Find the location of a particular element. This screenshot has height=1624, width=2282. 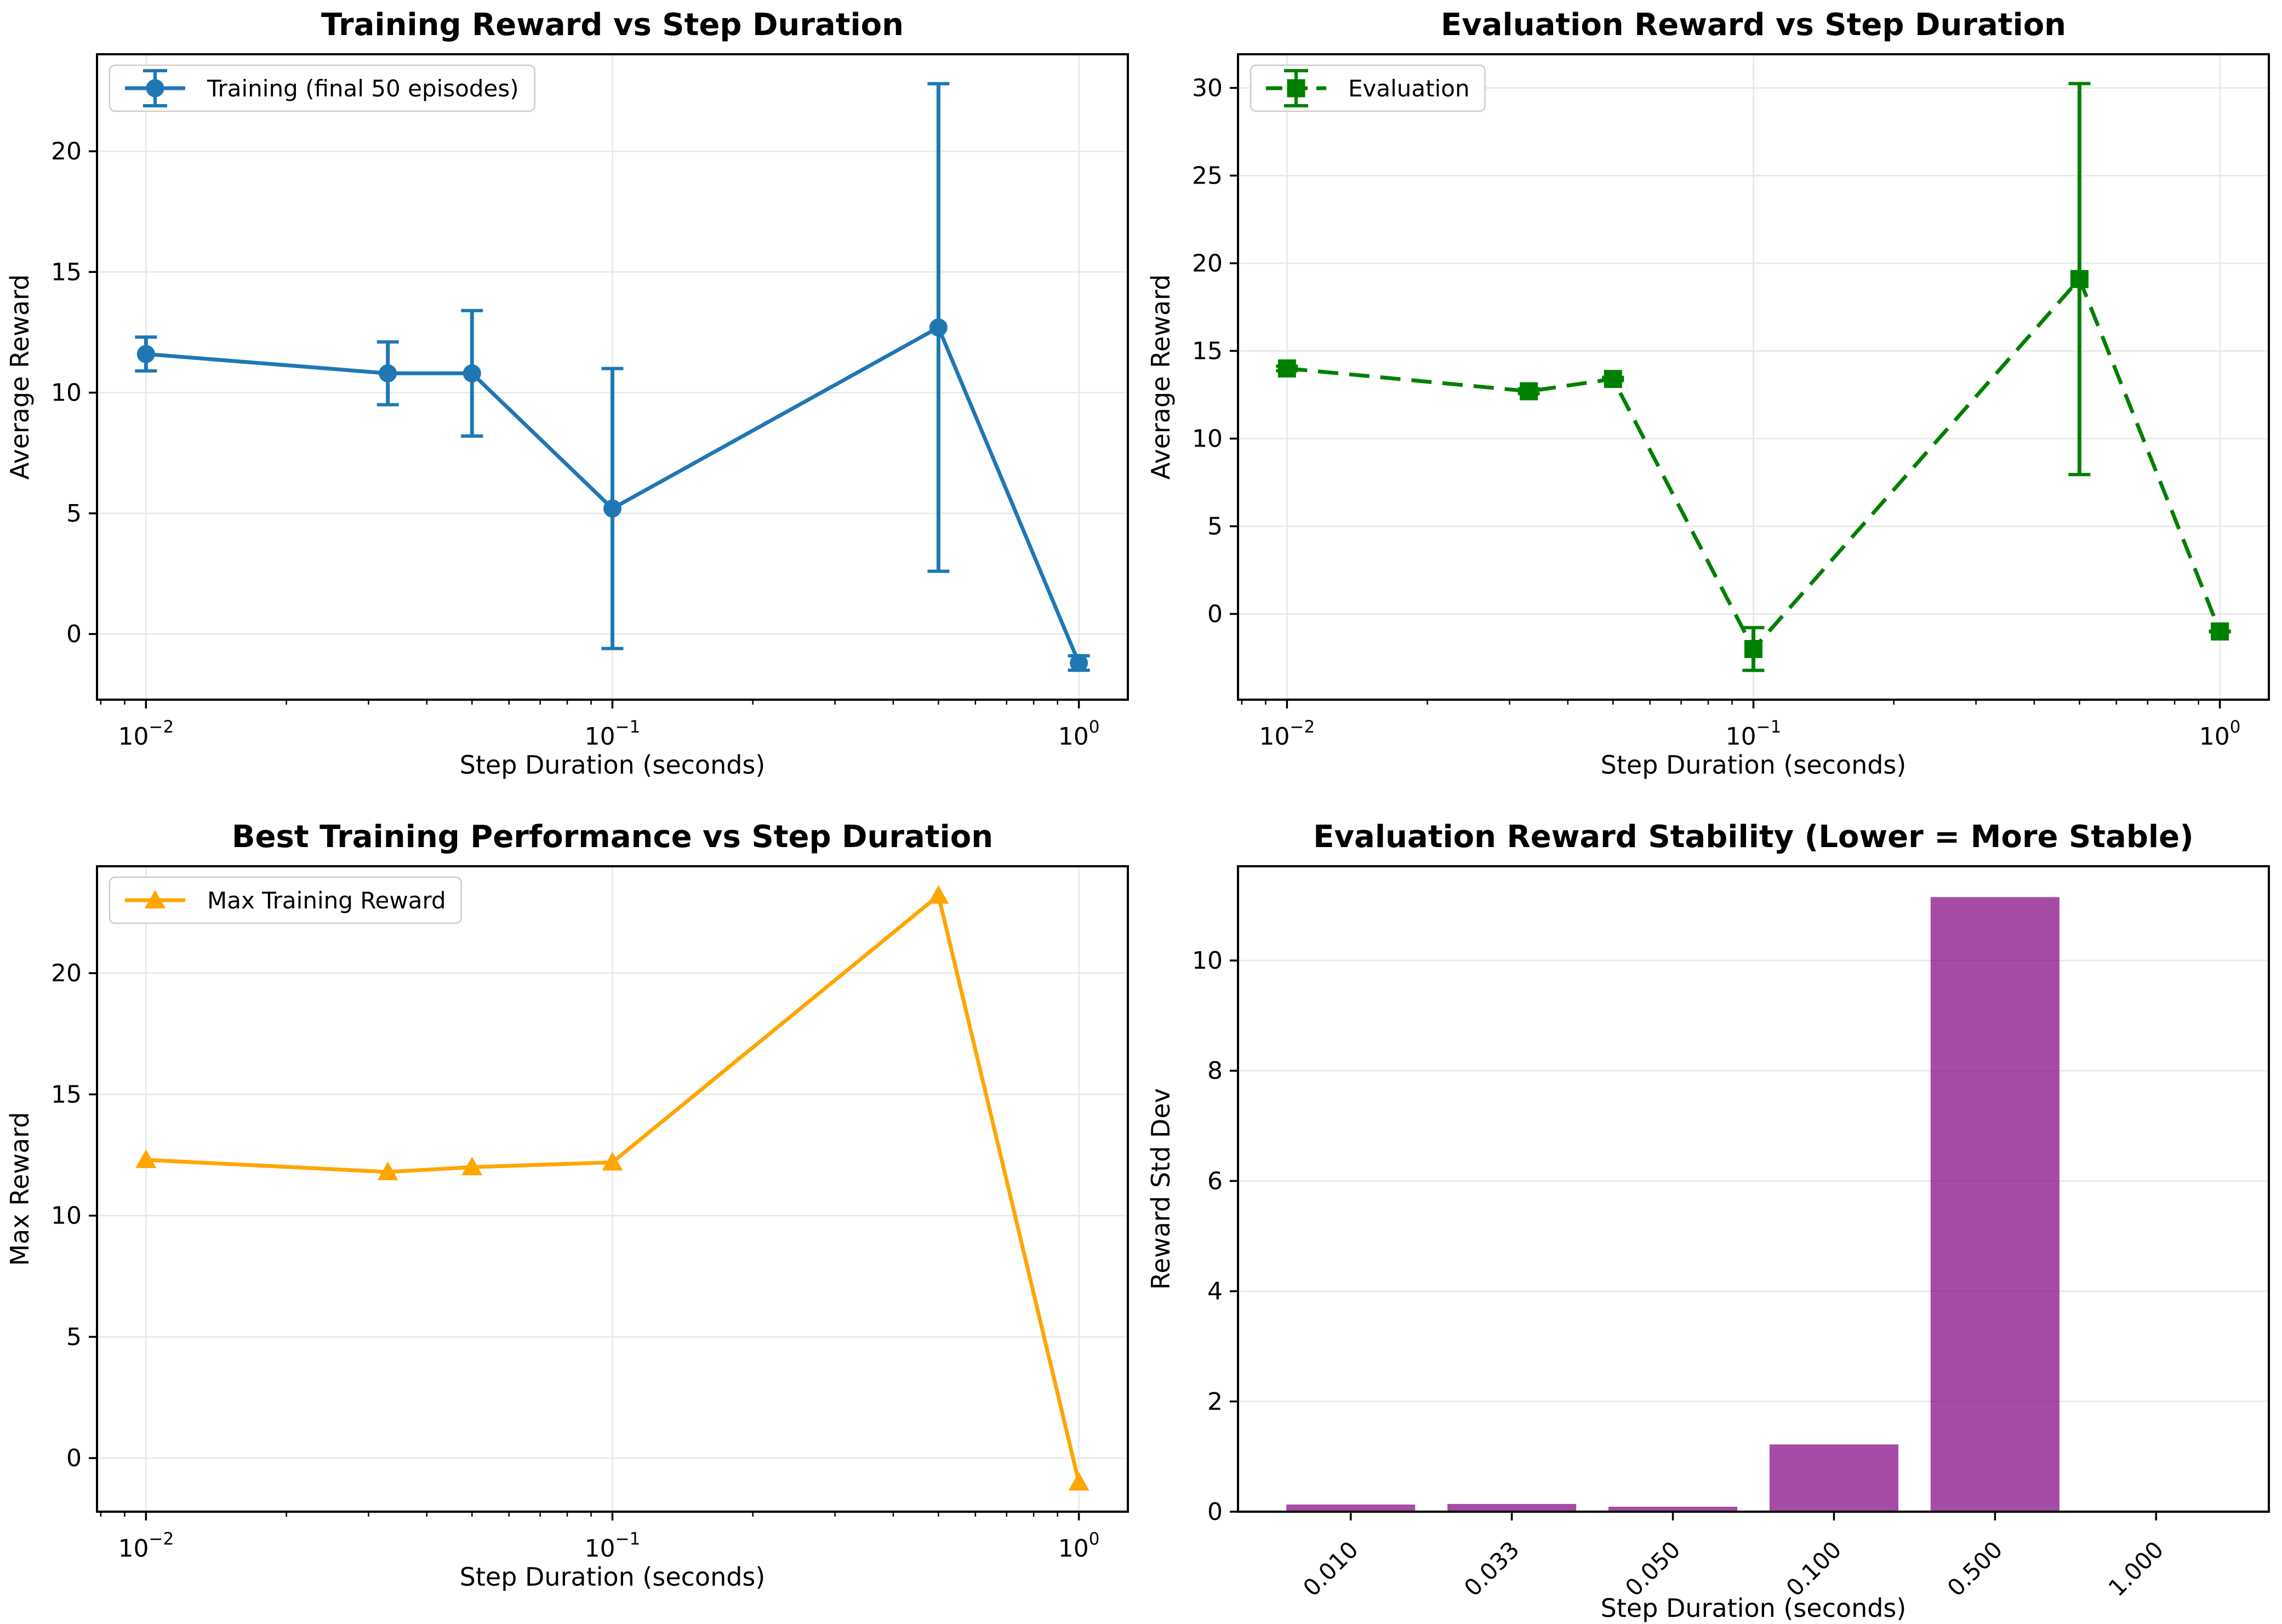

y-axis-label: Reward Std Dev is located at coordinates (1161, 1189).